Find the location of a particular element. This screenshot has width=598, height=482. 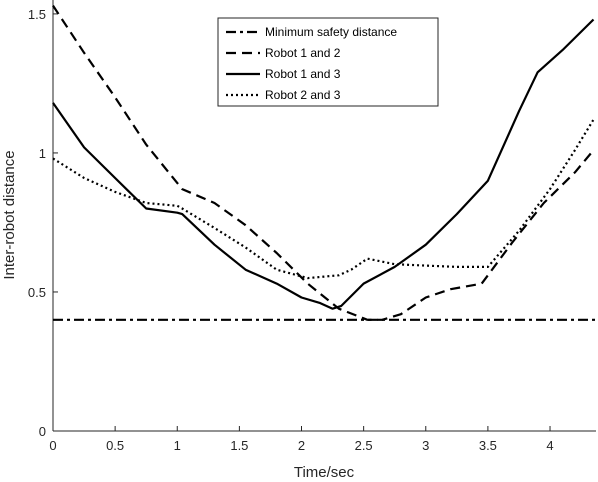

x-ticks: 0 0.5 1 1.5 2 2.5 3 3.5 4 is located at coordinates (301, 439).